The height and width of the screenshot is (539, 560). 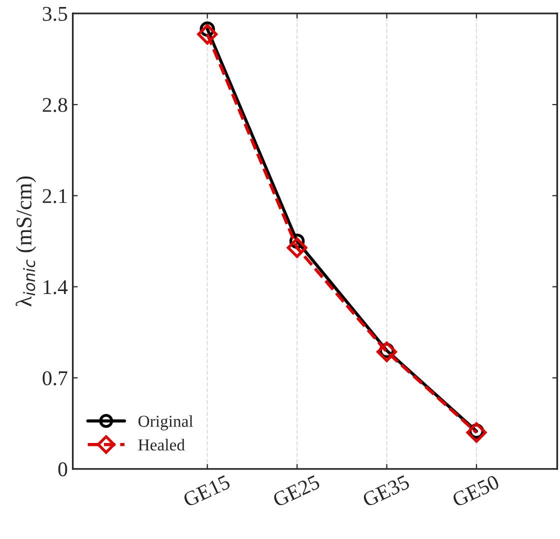 I want to click on x-tick-label: GE50, so click(x=475, y=491).